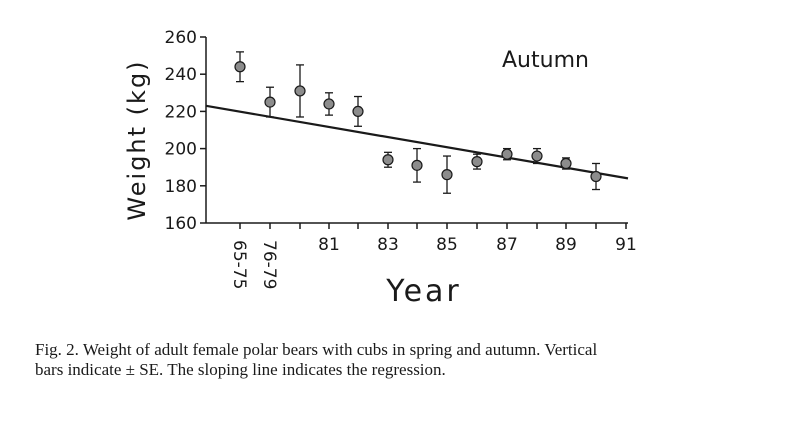  Describe the element at coordinates (329, 245) in the screenshot. I see `x-tick-label: 81` at that location.